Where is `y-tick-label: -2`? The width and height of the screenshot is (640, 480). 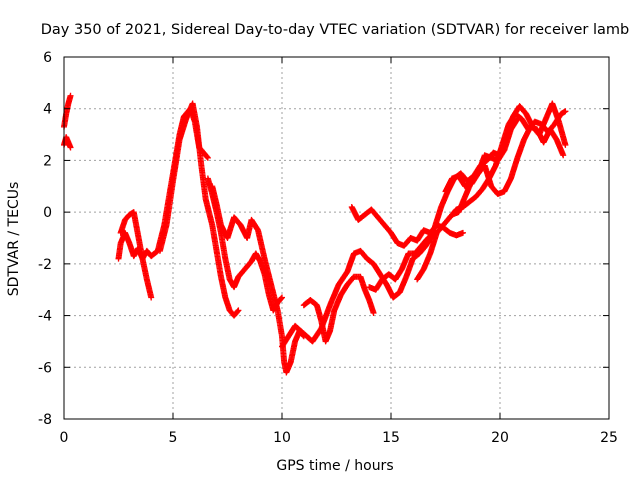
y-tick-label: -2 is located at coordinates (45, 265).